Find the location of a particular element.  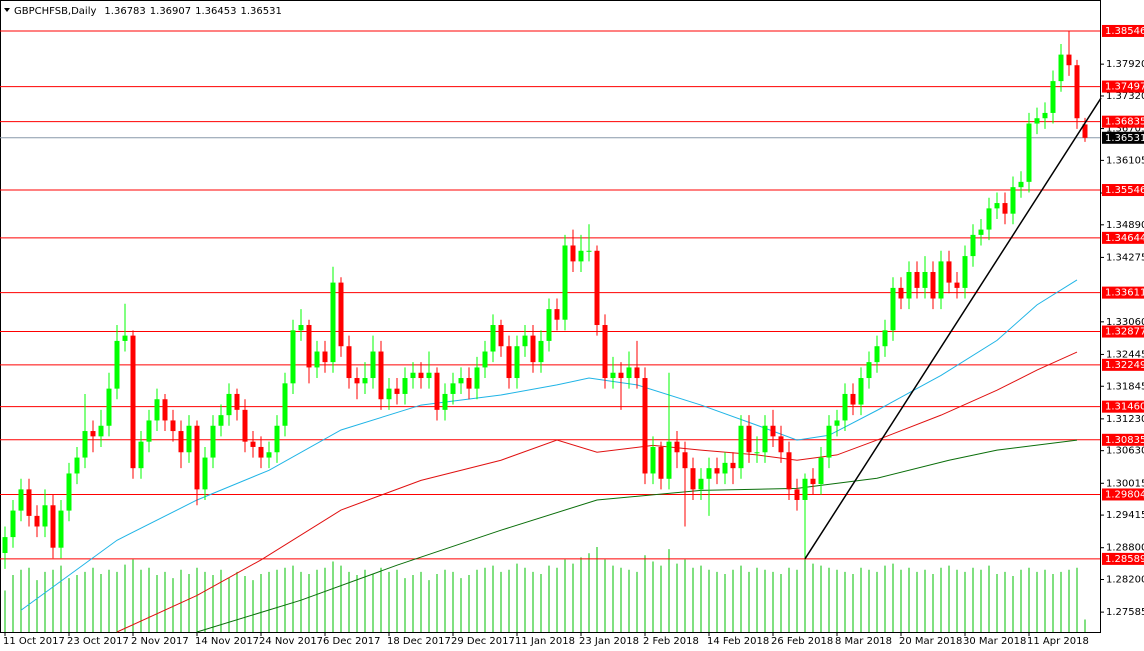

y-tick-label: 1.37920 is located at coordinates (1125, 64).